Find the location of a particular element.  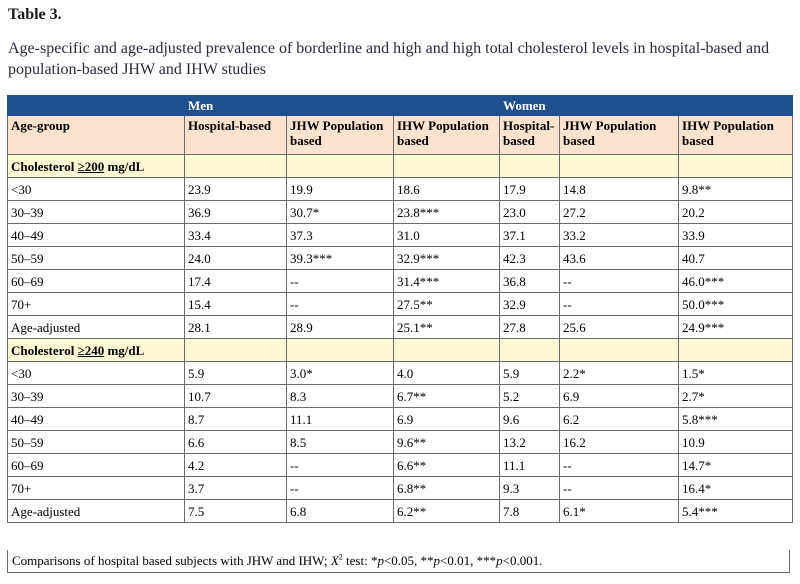

table-row: 30–39 10.7 8.3 6.7** 5.2 6.9 2.7* is located at coordinates (400, 396).